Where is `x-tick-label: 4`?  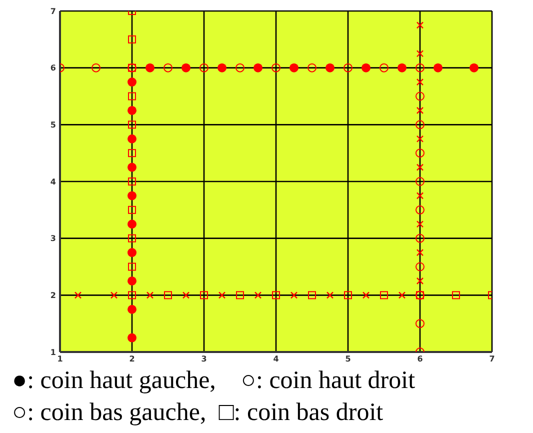
x-tick-label: 4 is located at coordinates (276, 359).